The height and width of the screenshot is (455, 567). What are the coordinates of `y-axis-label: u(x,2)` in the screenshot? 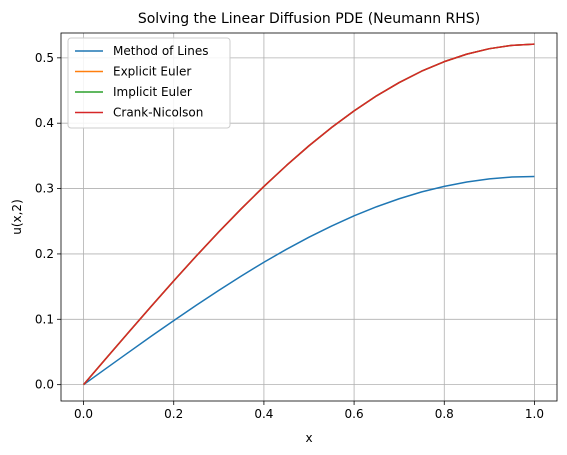 It's located at (17, 217).